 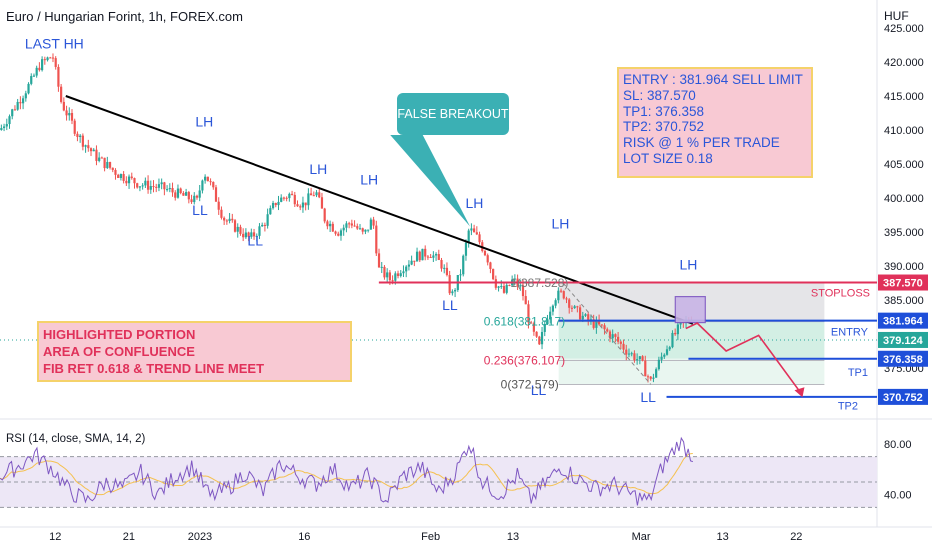 I want to click on rsi-line, so click(x=346, y=471).